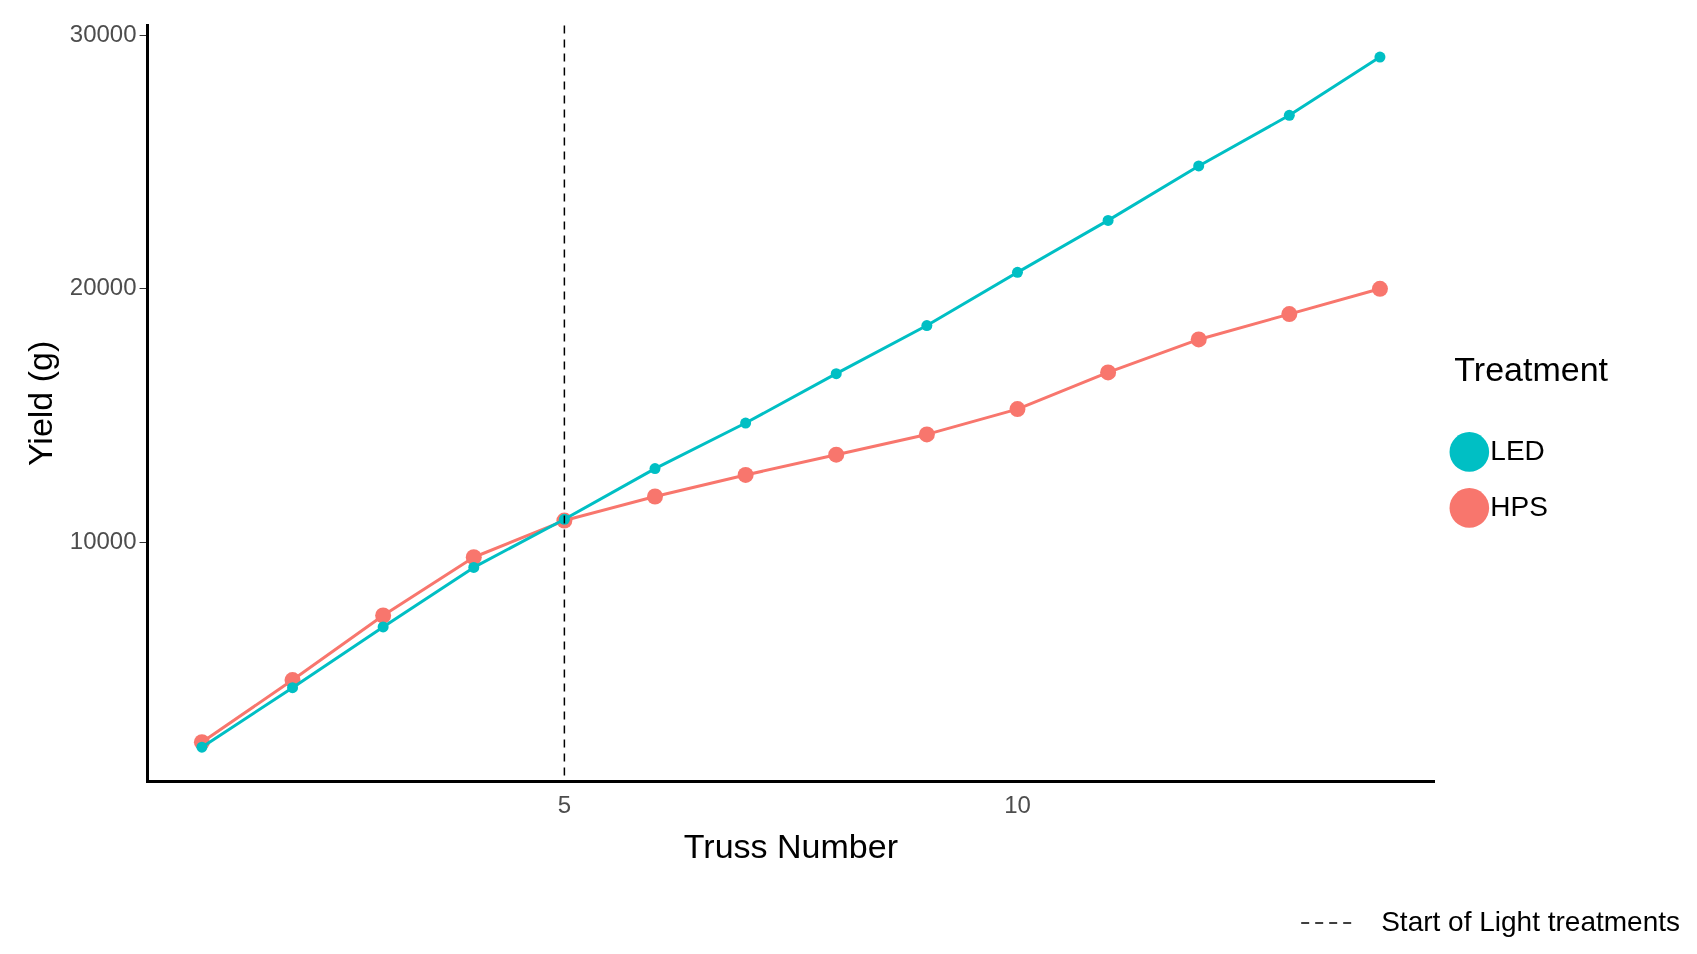 The image size is (1697, 954). I want to click on y-tick-label: 20000, so click(103, 287).